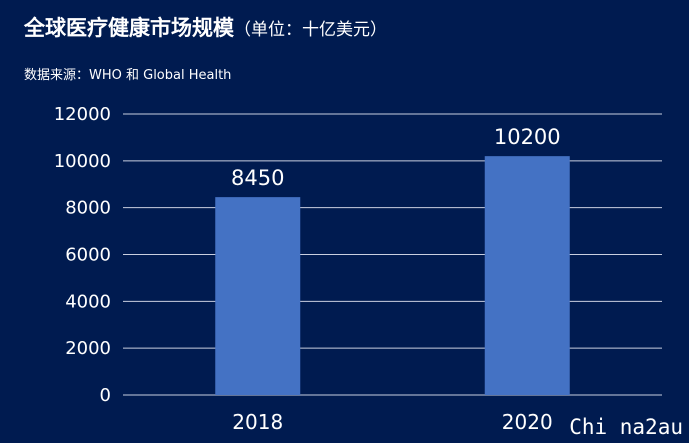 The width and height of the screenshot is (689, 443). Describe the element at coordinates (527, 275) in the screenshot. I see `bar-2020` at that location.